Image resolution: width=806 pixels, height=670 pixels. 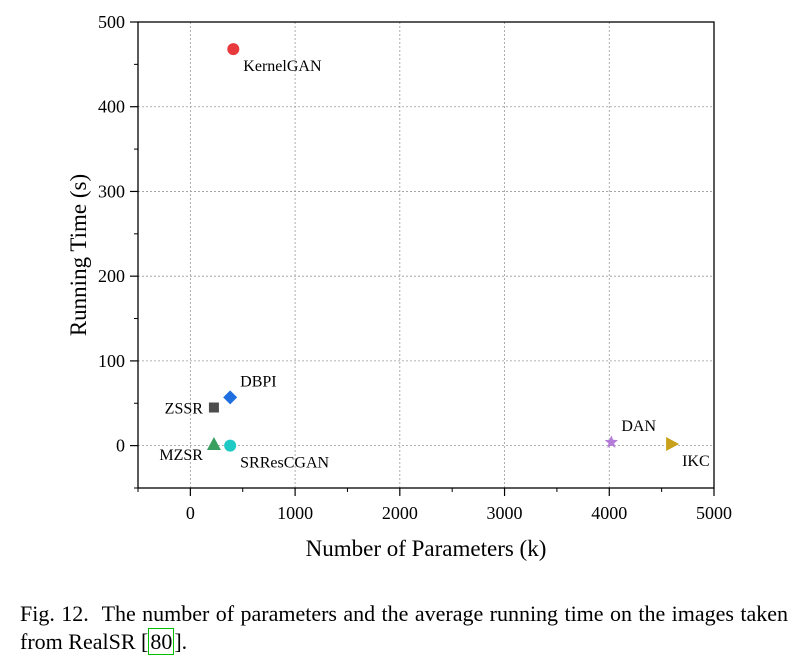 I want to click on y-axis-label: Running Time (s), so click(x=78, y=255).